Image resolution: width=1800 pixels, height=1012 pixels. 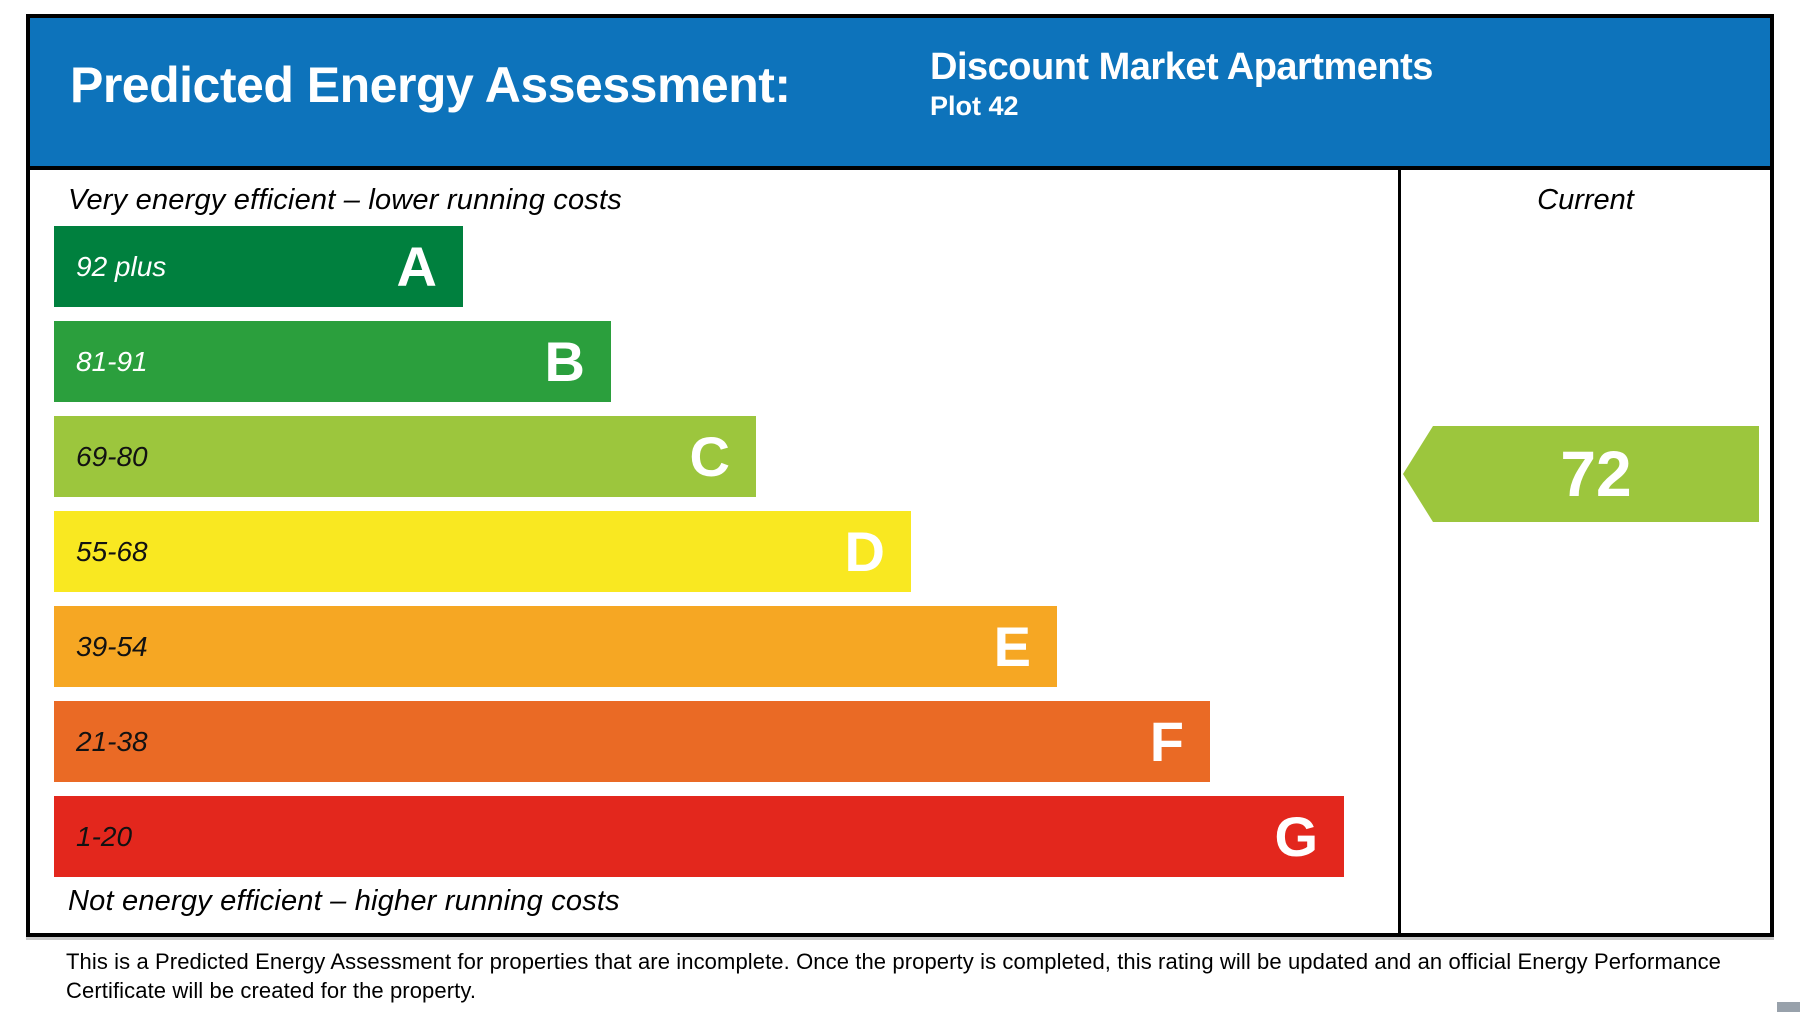 What do you see at coordinates (974, 106) in the screenshot?
I see `plot-number: Plot 42` at bounding box center [974, 106].